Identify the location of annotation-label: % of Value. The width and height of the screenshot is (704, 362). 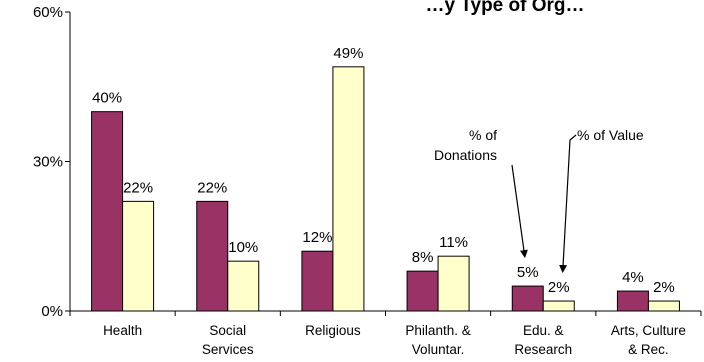
(610, 135).